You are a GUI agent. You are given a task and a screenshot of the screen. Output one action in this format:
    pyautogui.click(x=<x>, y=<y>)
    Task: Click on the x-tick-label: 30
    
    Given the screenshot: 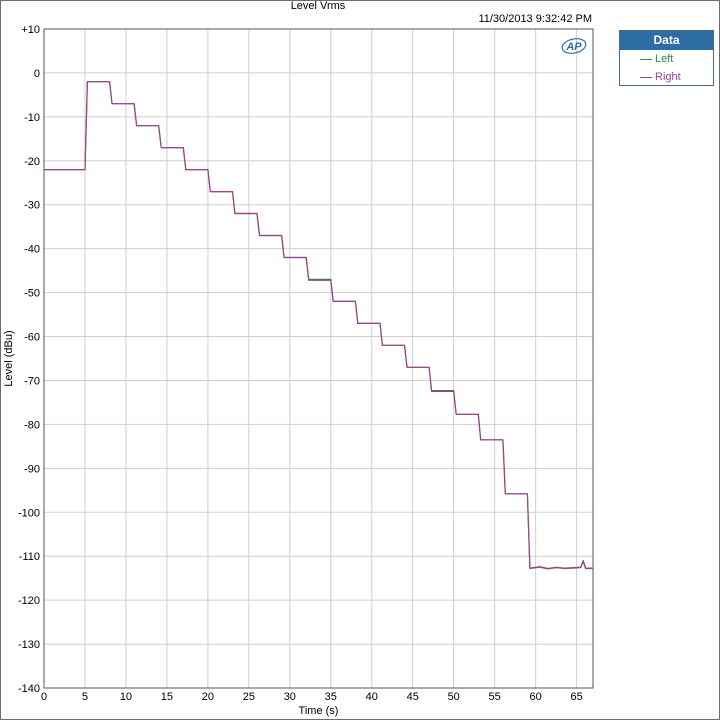 What is the action you would take?
    pyautogui.click(x=290, y=697)
    